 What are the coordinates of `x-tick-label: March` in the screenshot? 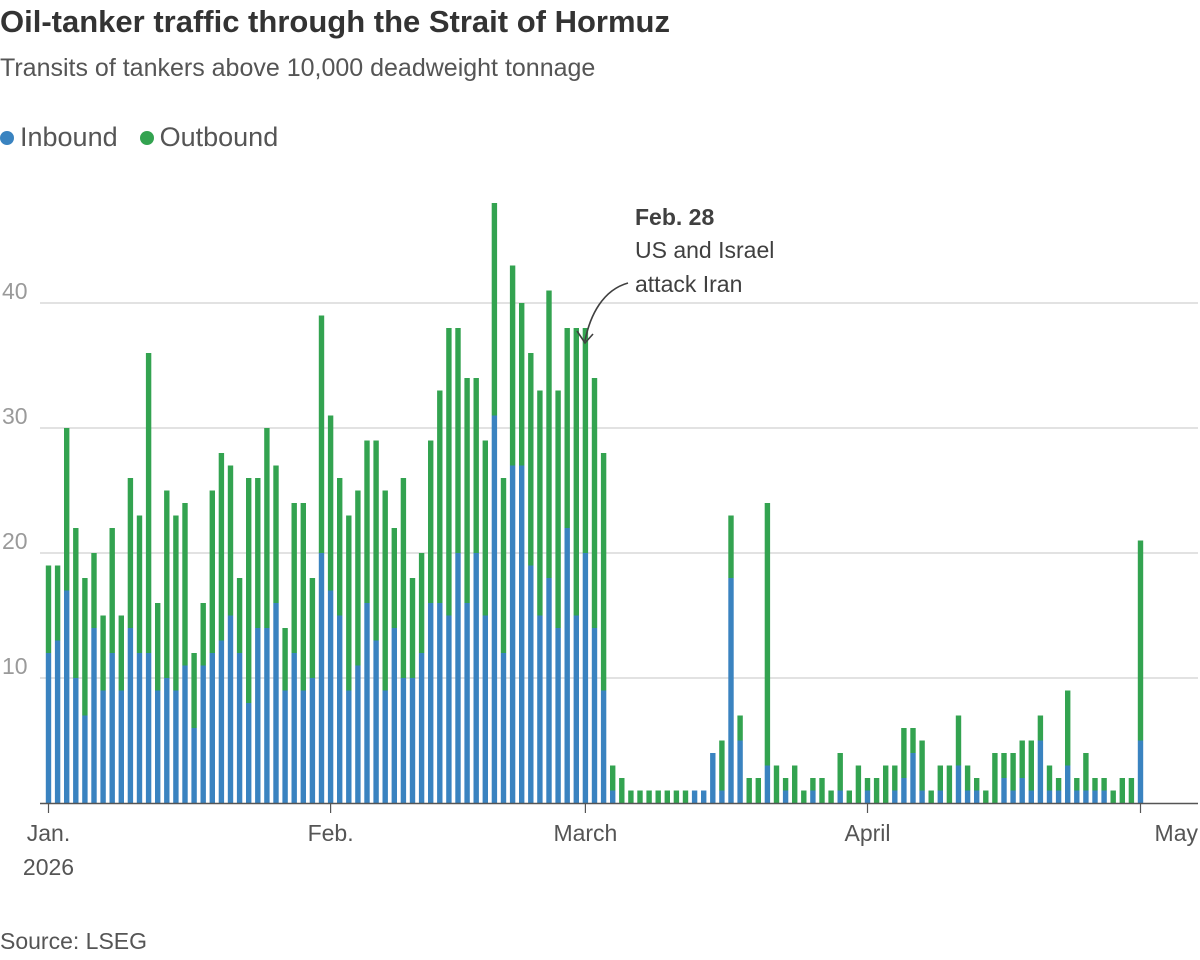 It's located at (585, 833).